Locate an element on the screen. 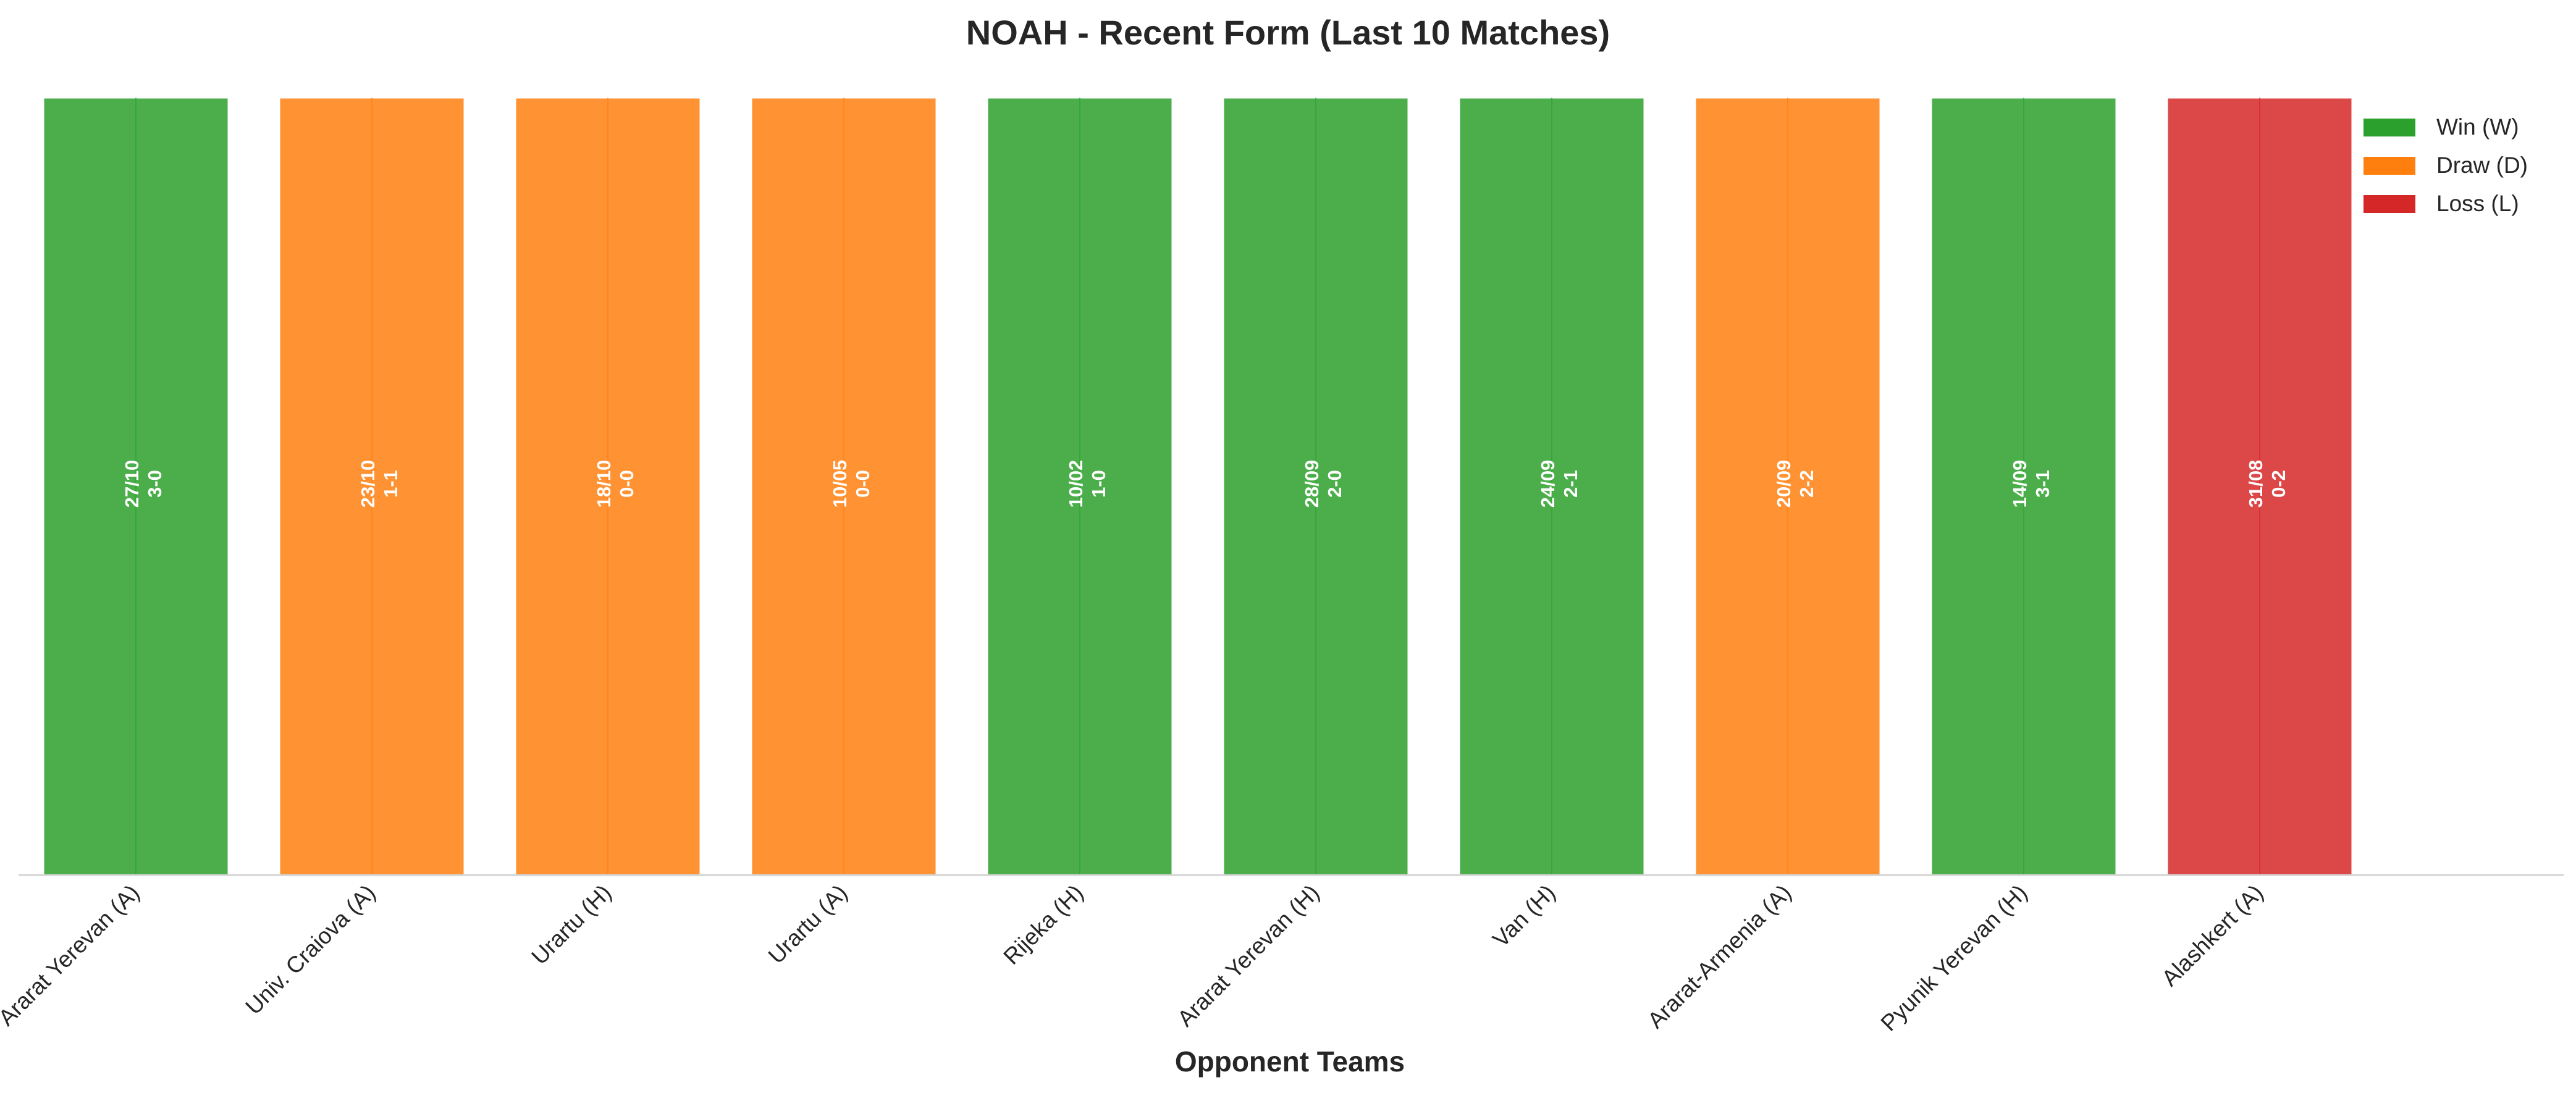  bar-label-10: 31/080-2 is located at coordinates (2267, 484).